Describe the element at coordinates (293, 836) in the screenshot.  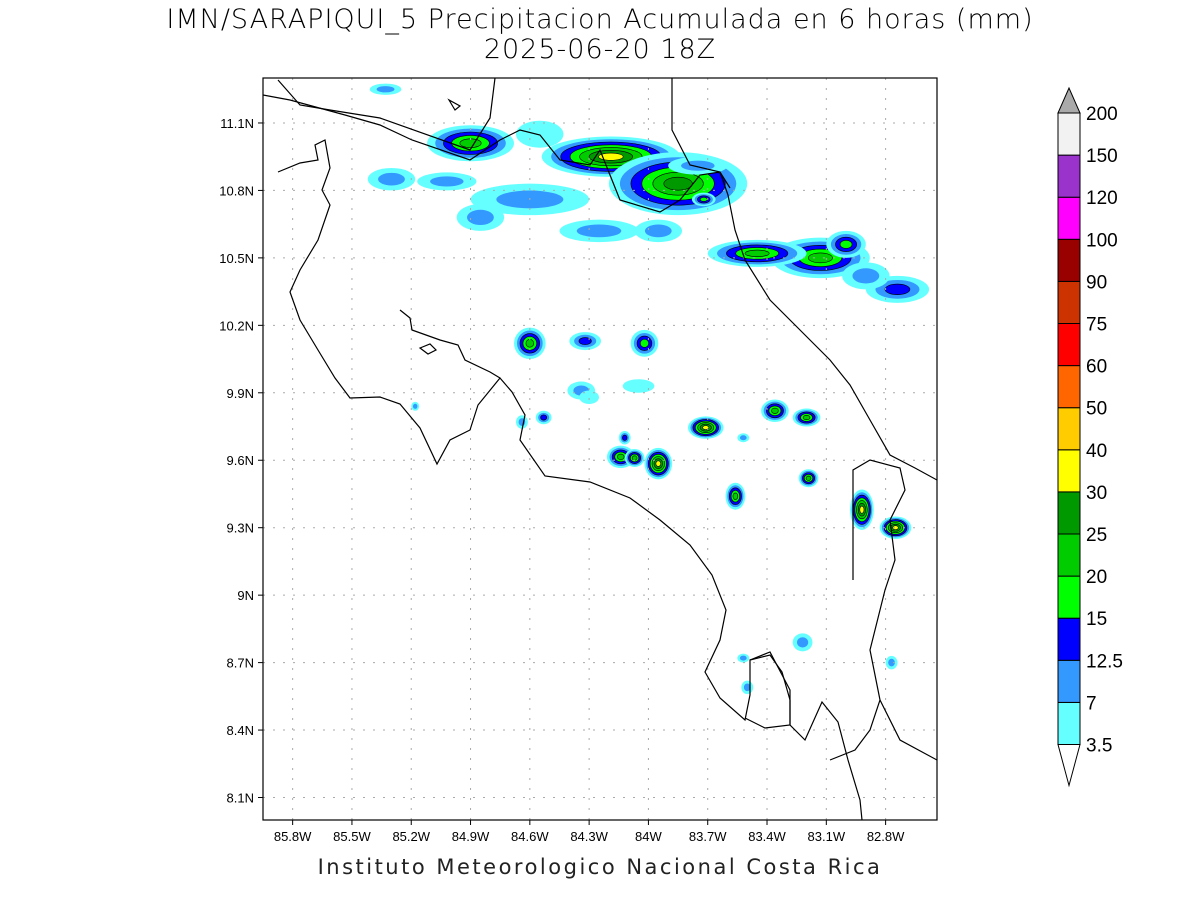
I see `lon-tick-label: 85.8W` at that location.